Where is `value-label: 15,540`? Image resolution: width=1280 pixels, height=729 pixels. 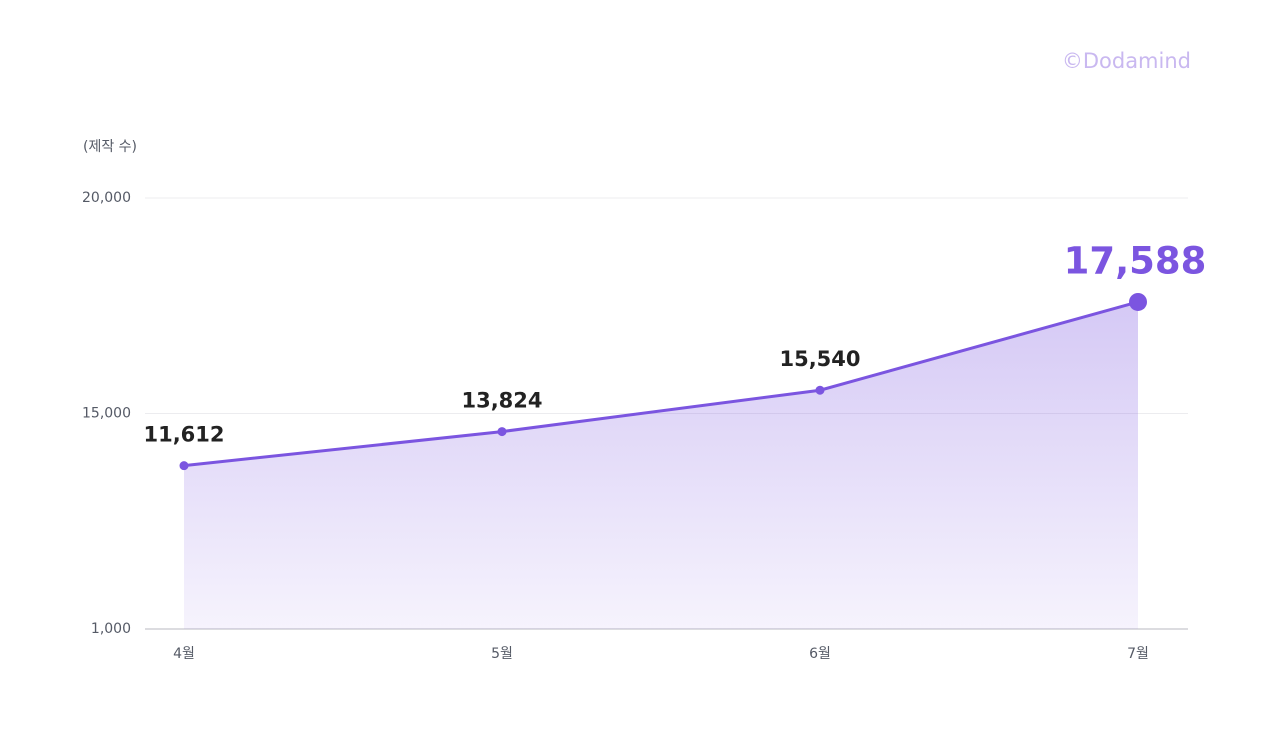
value-label: 15,540 is located at coordinates (819, 359).